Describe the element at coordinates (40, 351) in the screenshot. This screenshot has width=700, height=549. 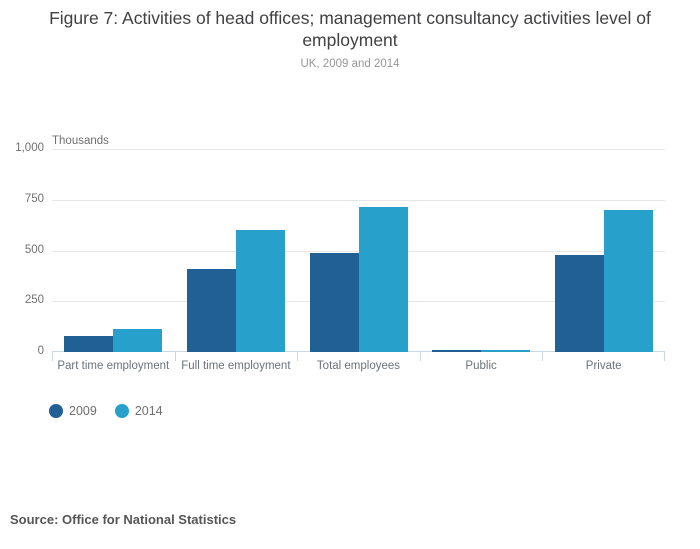
I see `y-tick-label-0: 0` at that location.